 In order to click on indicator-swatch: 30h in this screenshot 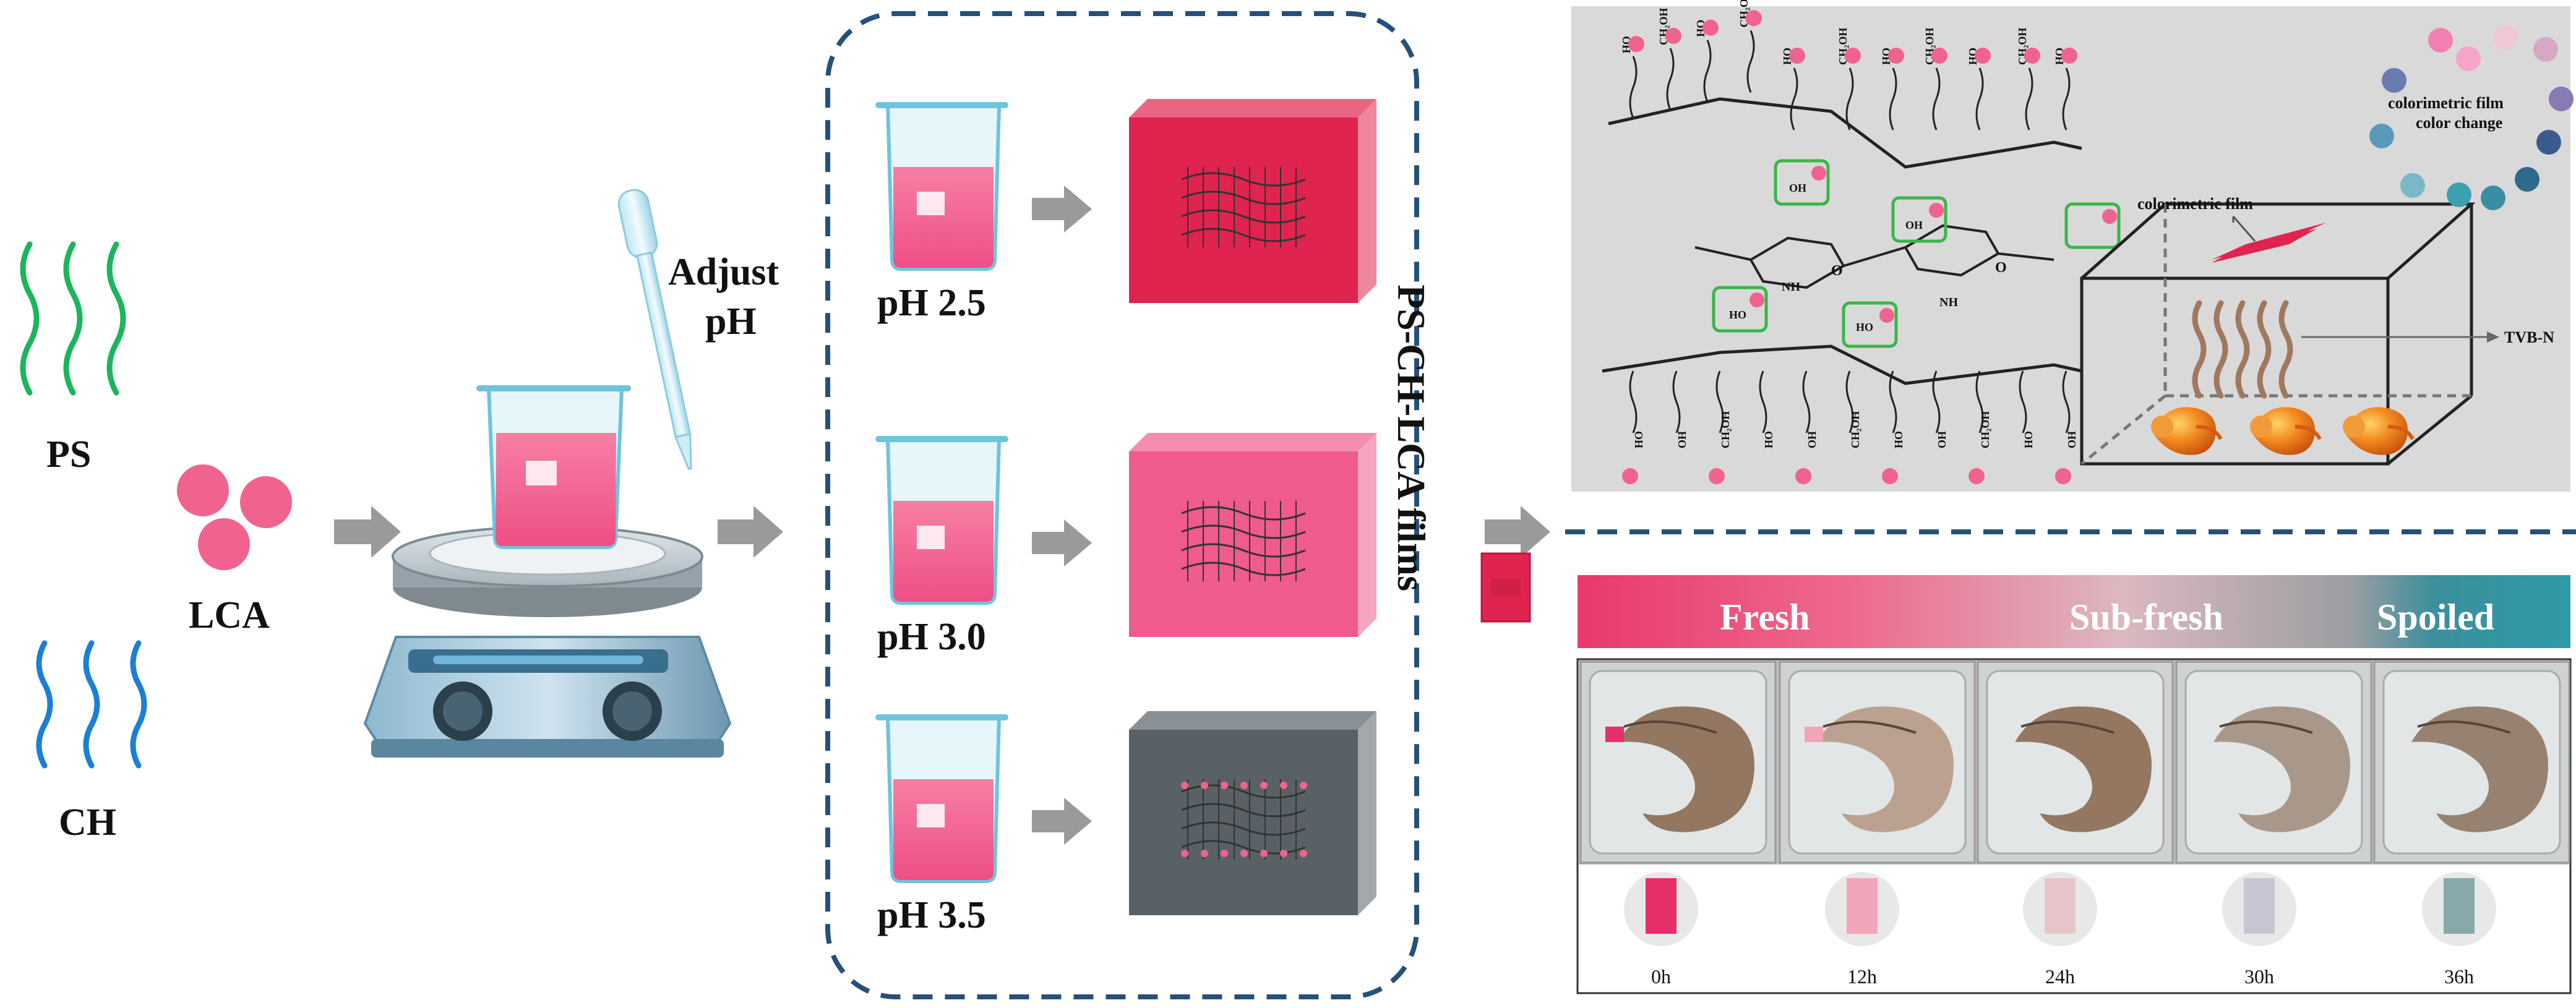, I will do `click(2259, 930)`.